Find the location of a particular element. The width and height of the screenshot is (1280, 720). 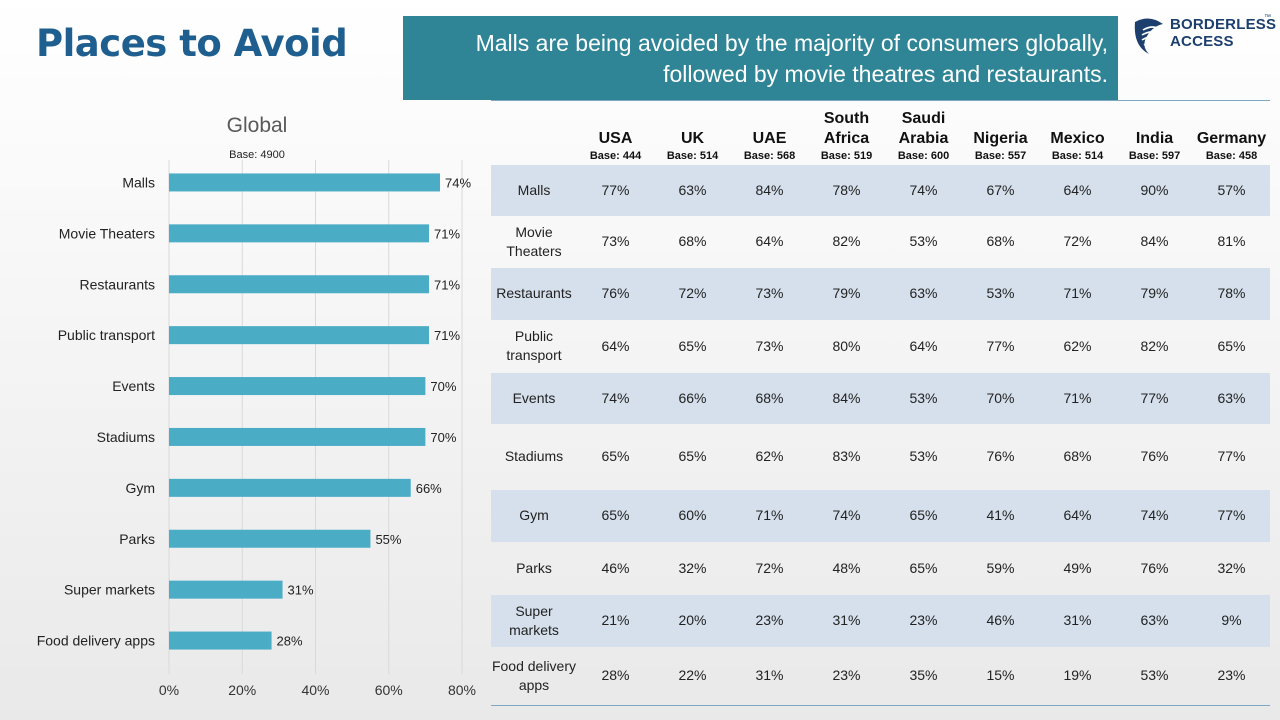

header-country: Mexico Base: 514 is located at coordinates (1077, 132).